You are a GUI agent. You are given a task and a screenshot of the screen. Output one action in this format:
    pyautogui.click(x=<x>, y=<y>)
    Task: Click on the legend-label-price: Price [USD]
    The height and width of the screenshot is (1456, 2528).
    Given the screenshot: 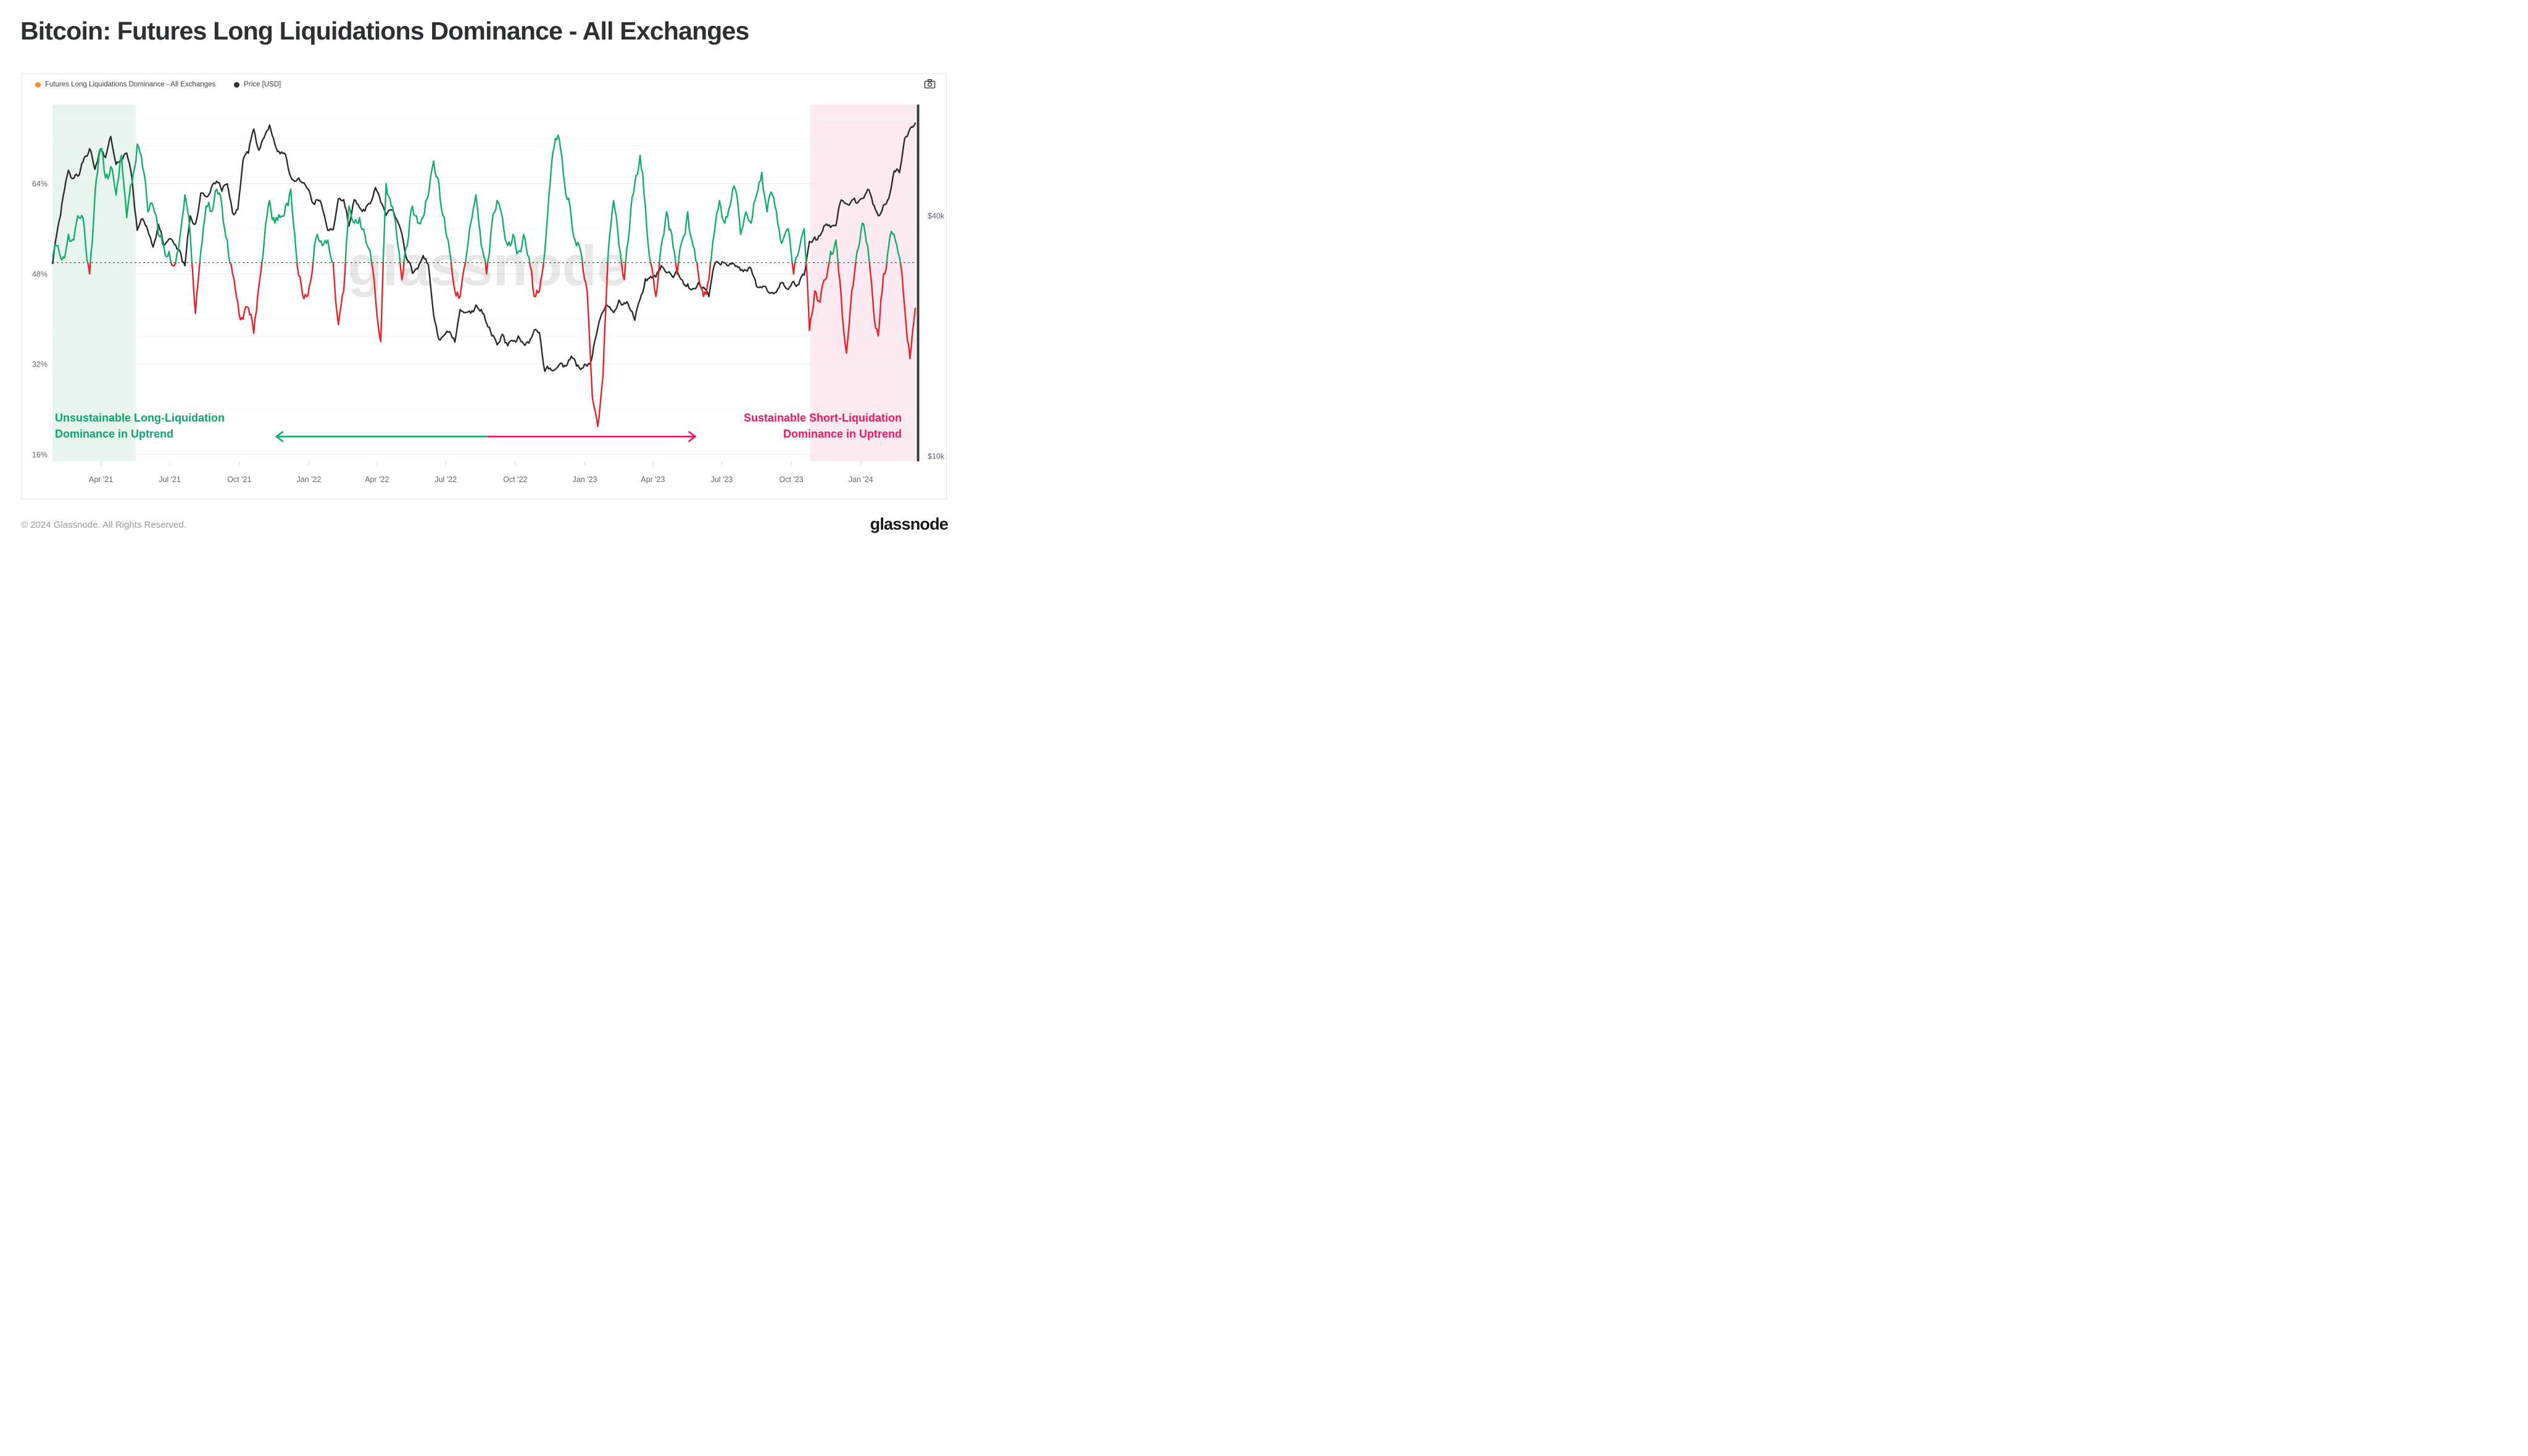 What is the action you would take?
    pyautogui.click(x=262, y=84)
    